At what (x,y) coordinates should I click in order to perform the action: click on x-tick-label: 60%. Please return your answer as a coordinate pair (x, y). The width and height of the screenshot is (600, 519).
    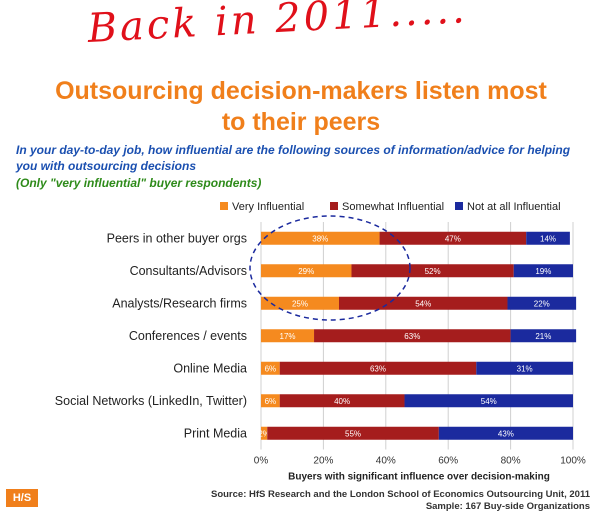
    Looking at the image, I should click on (448, 461).